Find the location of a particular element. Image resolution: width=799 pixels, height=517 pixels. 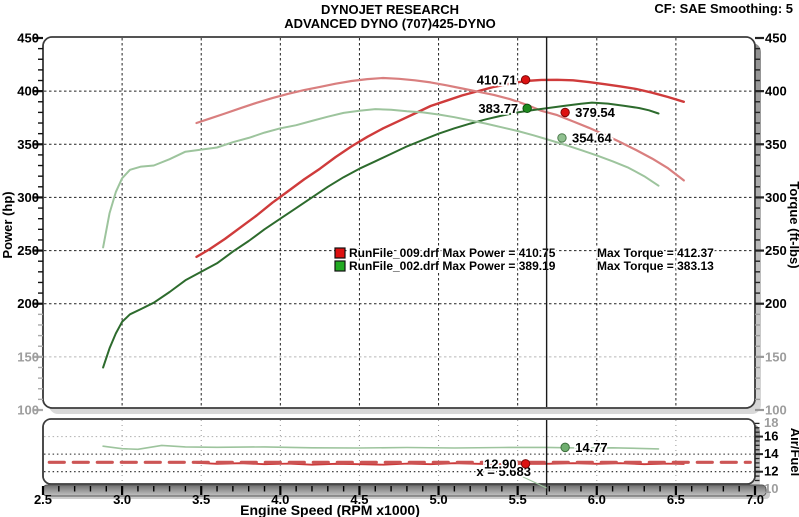

rpm-tick-label: 5.0 is located at coordinates (439, 499).